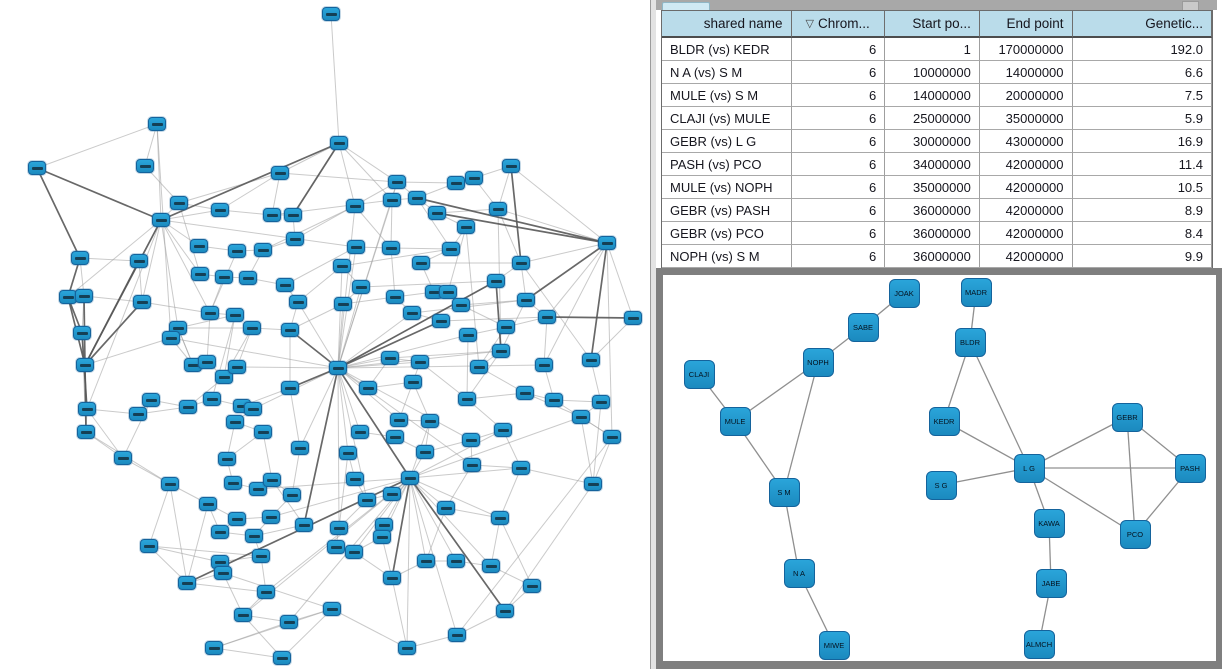 Image resolution: width=1222 pixels, height=669 pixels. What do you see at coordinates (735, 421) in the screenshot?
I see `subnetwork-node-mule: MULE` at bounding box center [735, 421].